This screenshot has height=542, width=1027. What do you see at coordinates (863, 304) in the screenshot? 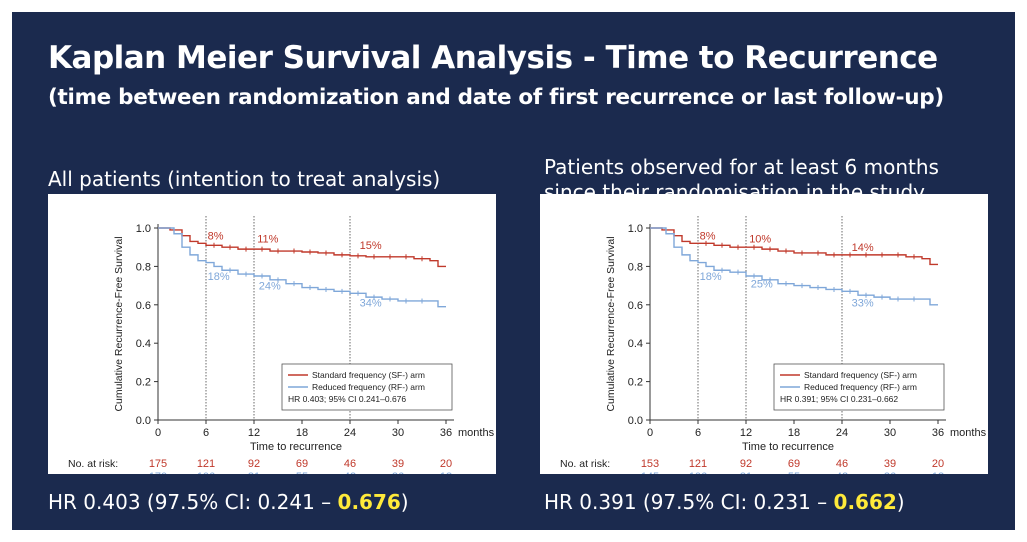
I see `percent-annotation: 33%` at bounding box center [863, 304].